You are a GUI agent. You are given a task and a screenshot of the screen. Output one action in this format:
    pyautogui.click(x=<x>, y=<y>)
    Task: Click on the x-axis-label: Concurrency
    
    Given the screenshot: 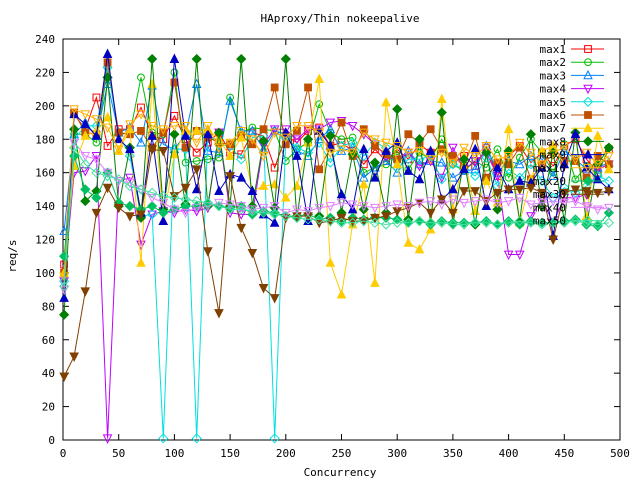 What is the action you would take?
    pyautogui.click(x=340, y=472)
    